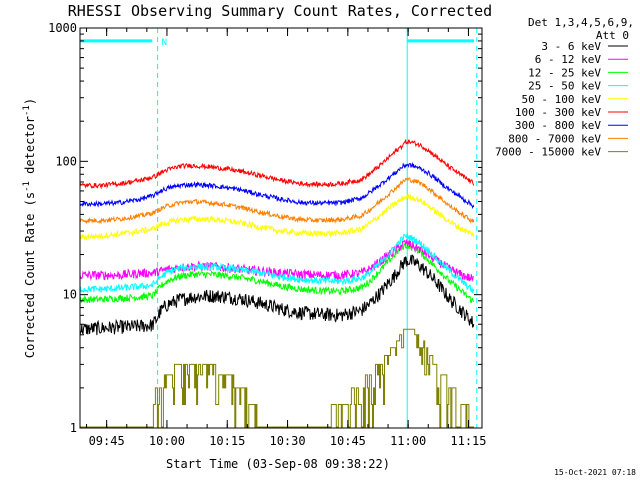 The height and width of the screenshot is (484, 640). What do you see at coordinates (70, 295) in the screenshot?
I see `y-tick-label: 10` at bounding box center [70, 295].